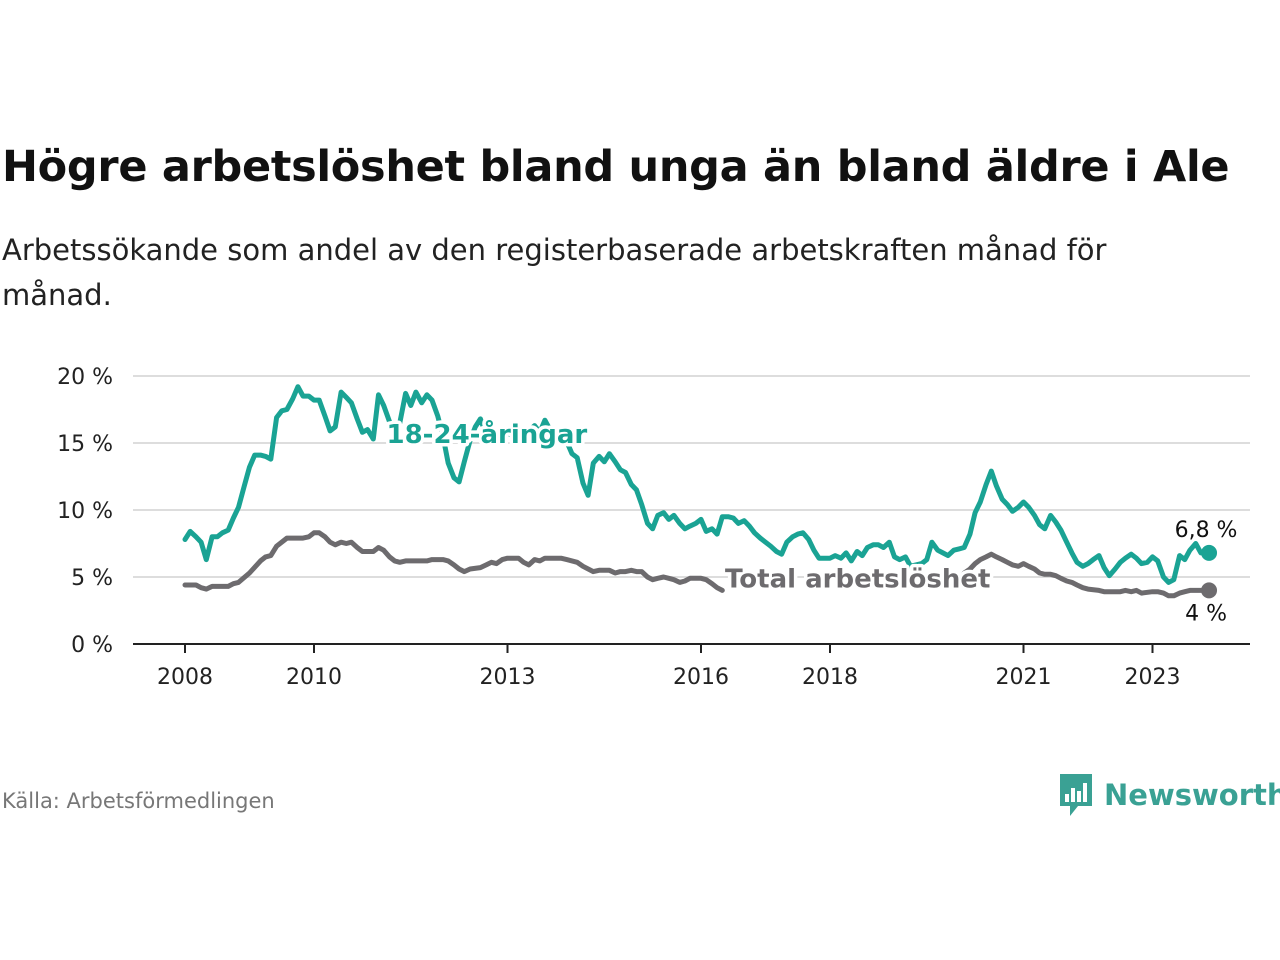 Image resolution: width=1280 pixels, height=960 pixels. I want to click on series-label-halo-youth: 18-24-åringar, so click(487, 434).